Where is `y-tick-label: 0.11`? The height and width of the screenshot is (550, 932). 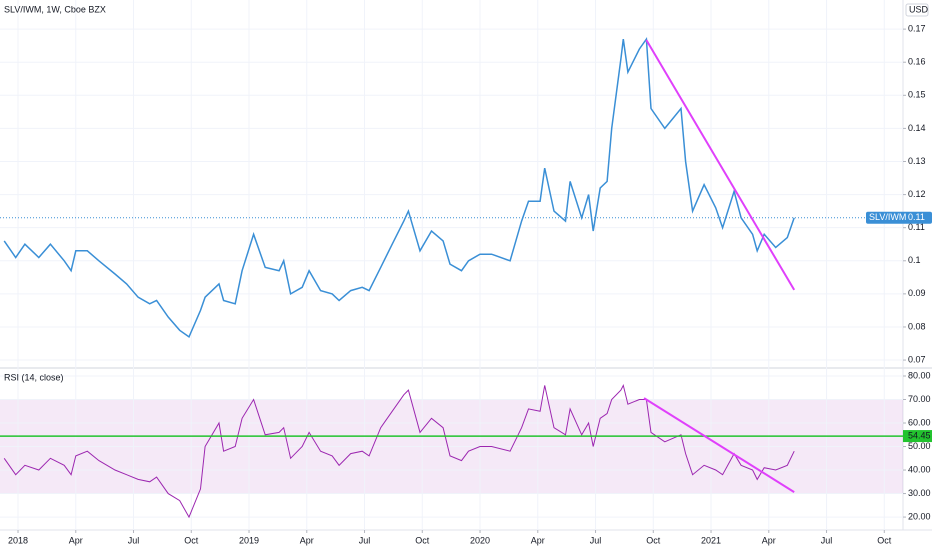 y-tick-label: 0.11 is located at coordinates (916, 227).